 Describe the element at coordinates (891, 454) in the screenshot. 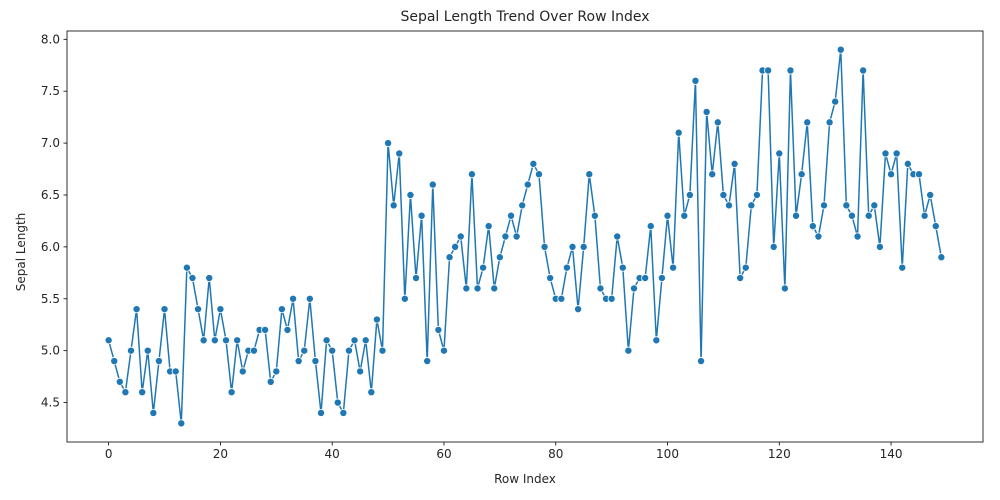

I see `x-tick-label: 140` at that location.